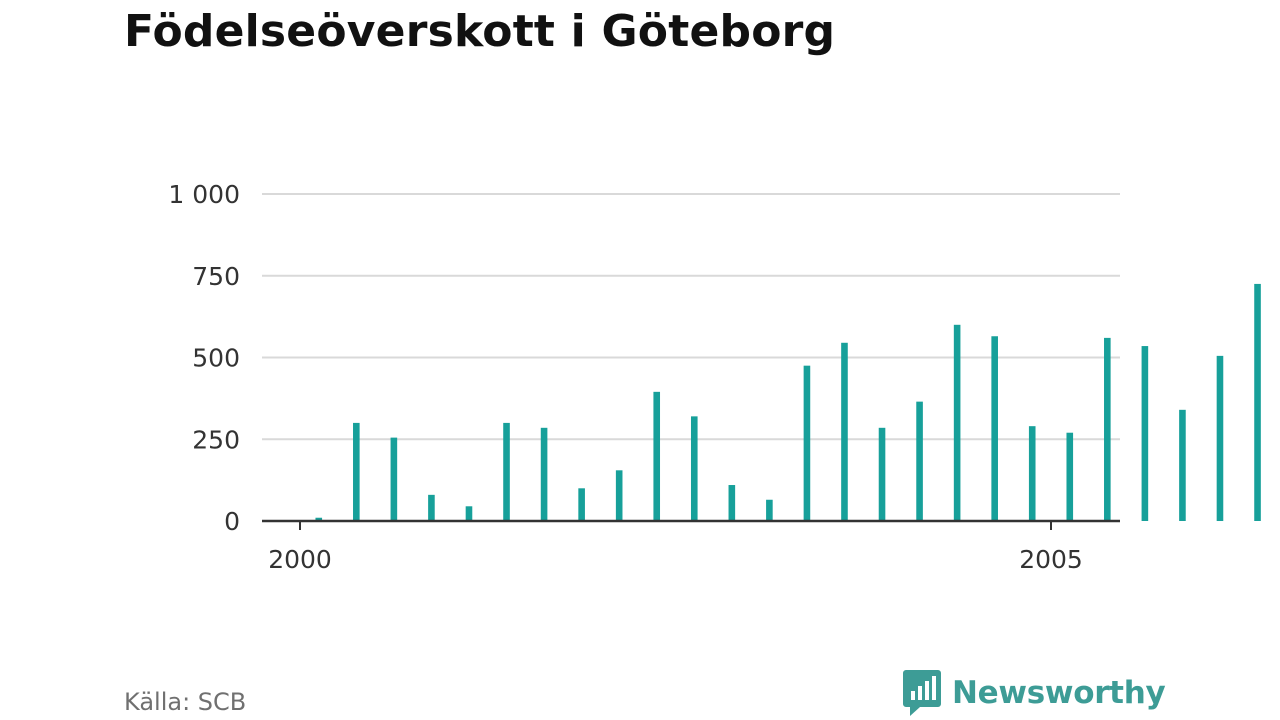 The image size is (1280, 720). I want to click on y-axis-ticks: 0 250 500 750 1 000, so click(204, 358).